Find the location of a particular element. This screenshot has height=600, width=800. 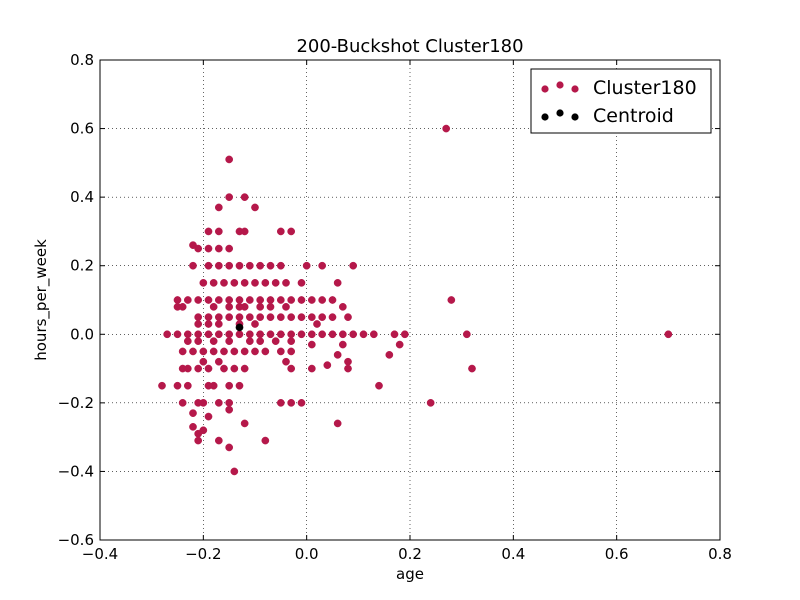

legend-box is located at coordinates (621, 101).